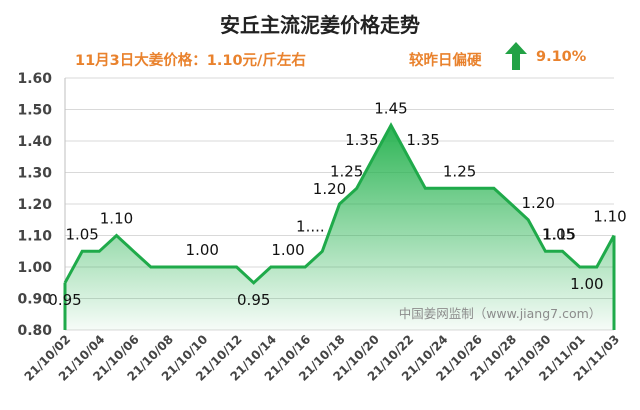  Describe the element at coordinates (445, 61) in the screenshot. I see `trend-label: 较昨日偏硬` at that location.